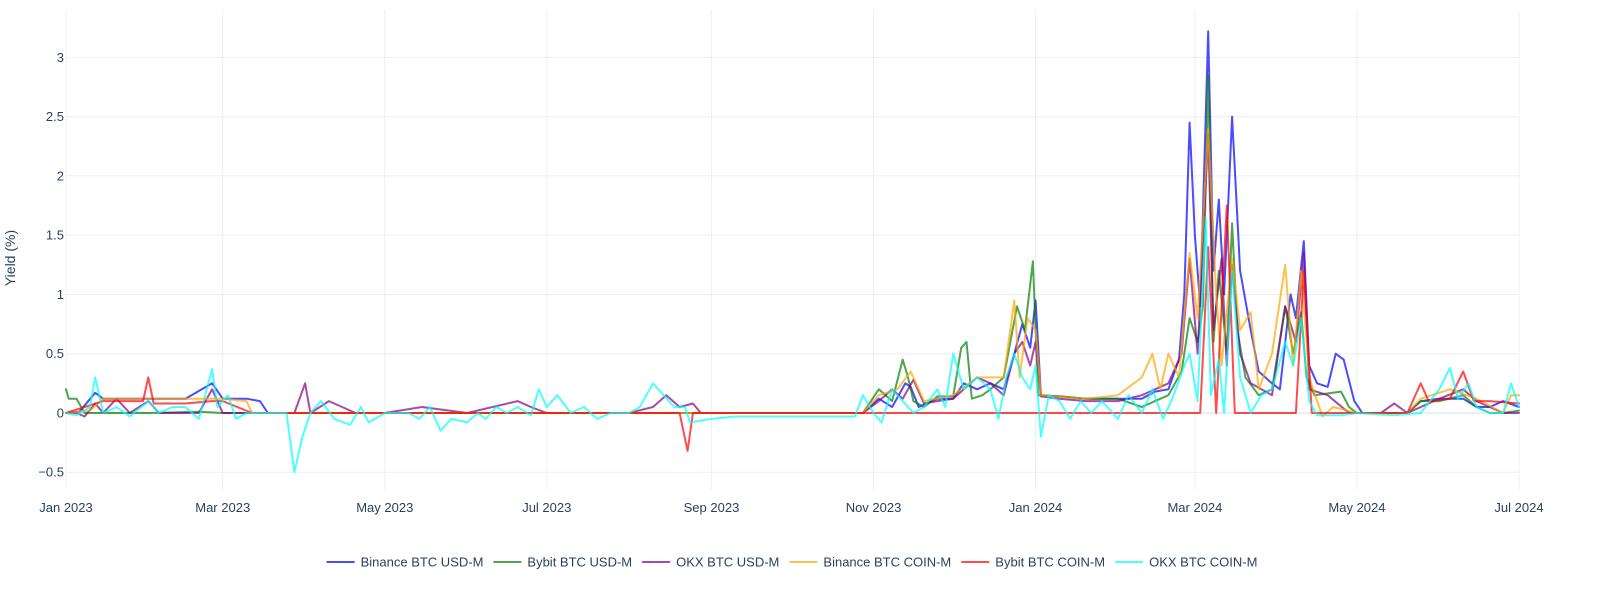  What do you see at coordinates (60, 412) in the screenshot?
I see `y-tick-label: 0` at bounding box center [60, 412].